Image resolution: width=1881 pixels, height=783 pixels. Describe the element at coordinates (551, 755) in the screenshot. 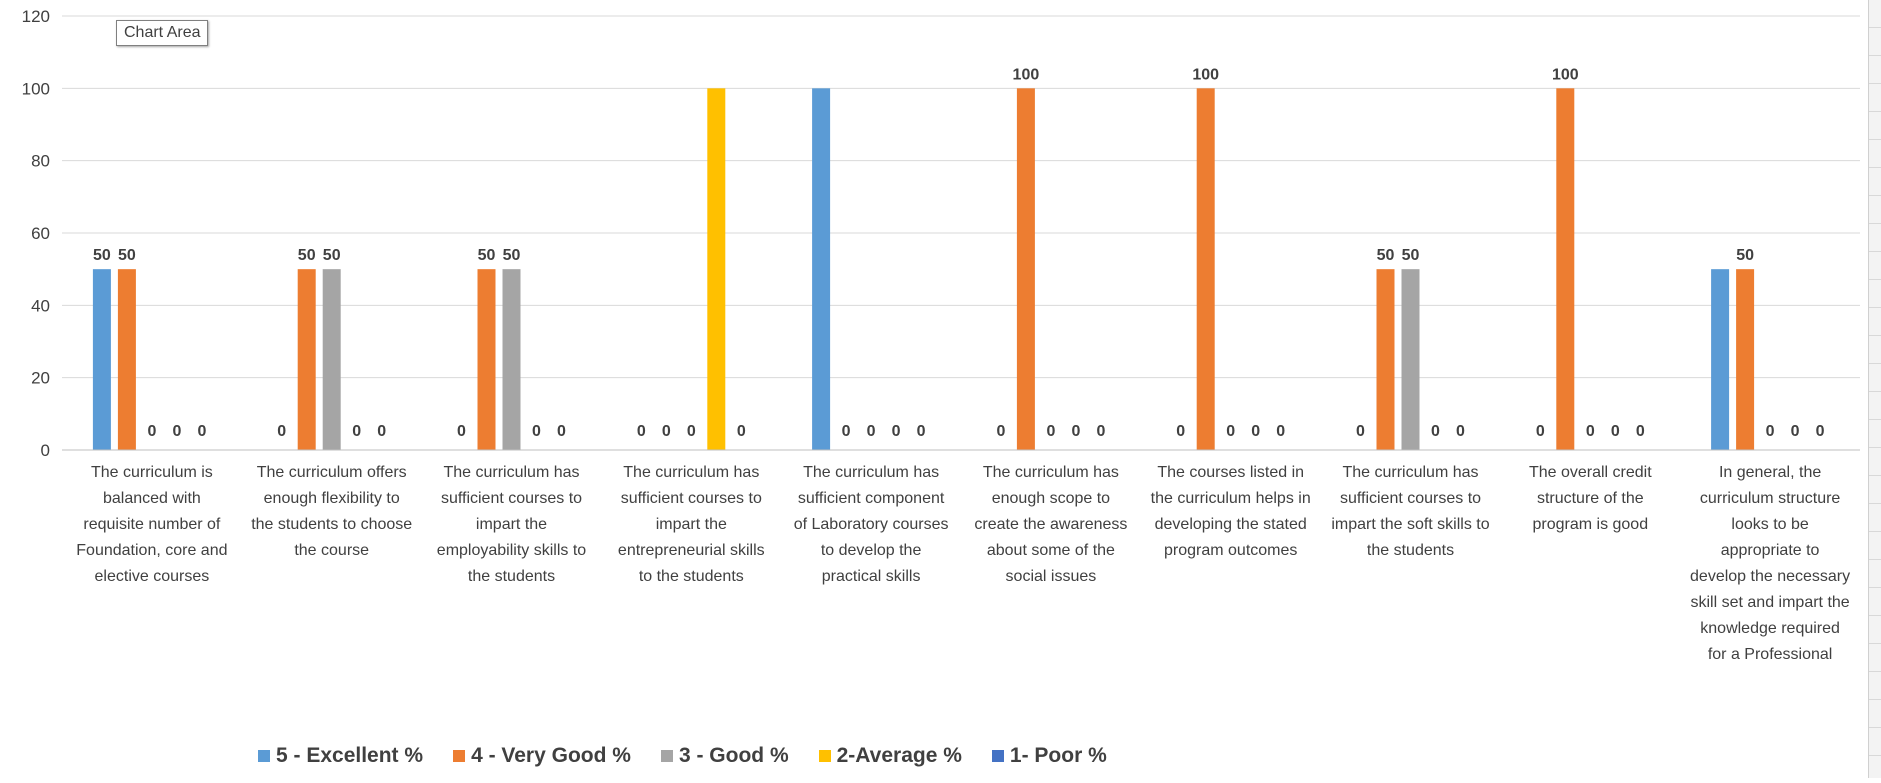

I see `legend-label: 4 - Very Good %` at that location.